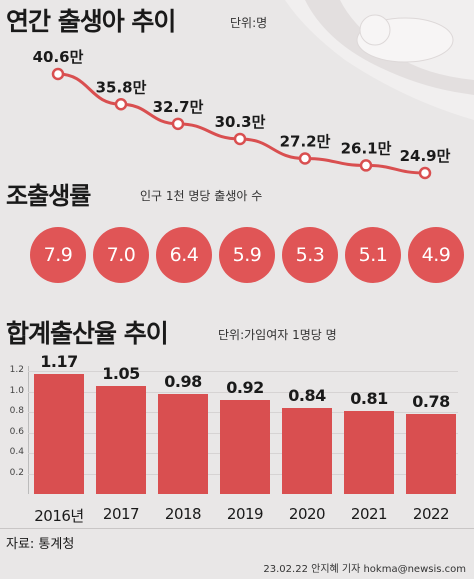 The image size is (474, 579). I want to click on births-point-label: 24.9만, so click(425, 156).